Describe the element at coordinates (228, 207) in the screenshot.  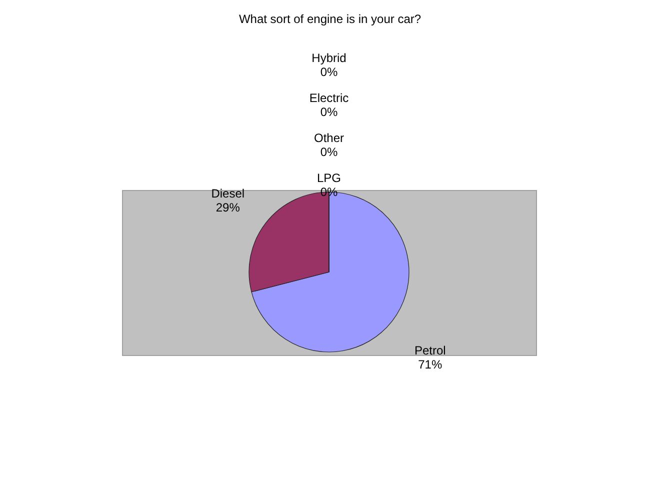
I see `data-label: 29%` at that location.